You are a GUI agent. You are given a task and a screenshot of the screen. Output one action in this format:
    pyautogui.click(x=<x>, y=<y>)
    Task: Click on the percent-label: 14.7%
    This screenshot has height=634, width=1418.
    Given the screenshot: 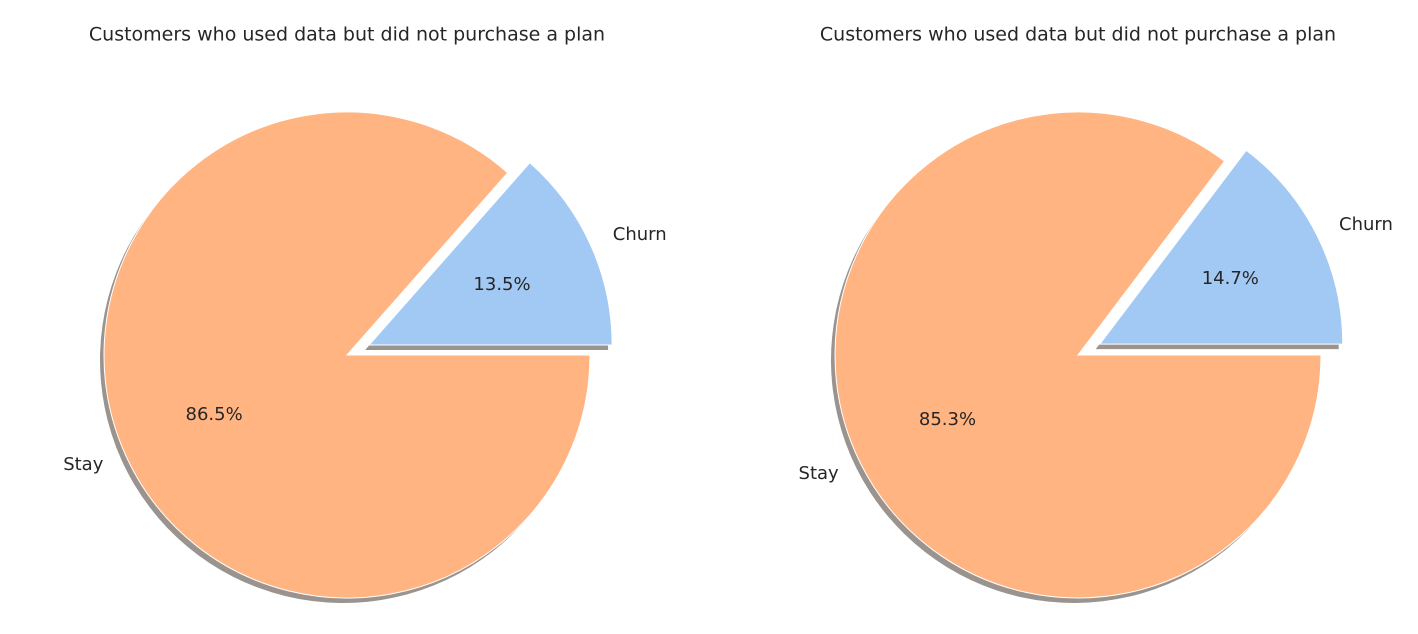 What is the action you would take?
    pyautogui.click(x=1230, y=278)
    